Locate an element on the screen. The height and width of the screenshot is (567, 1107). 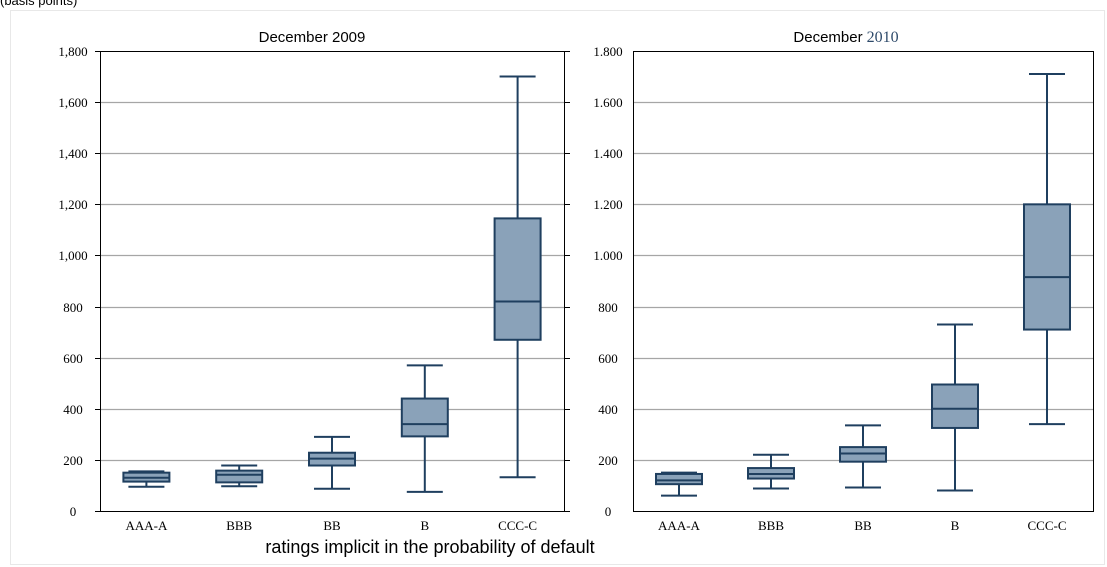
box-2009-bbb is located at coordinates (239, 476).